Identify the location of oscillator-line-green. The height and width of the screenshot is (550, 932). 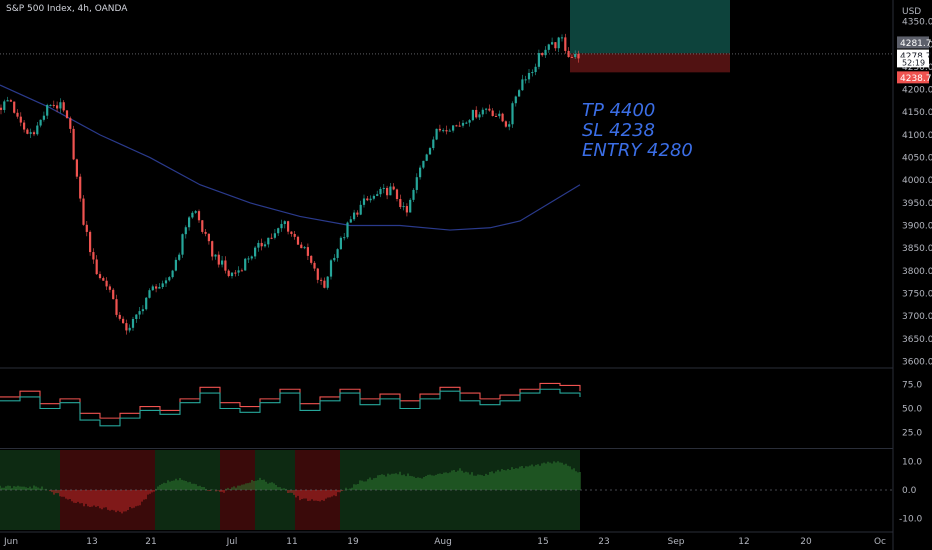
(290, 407).